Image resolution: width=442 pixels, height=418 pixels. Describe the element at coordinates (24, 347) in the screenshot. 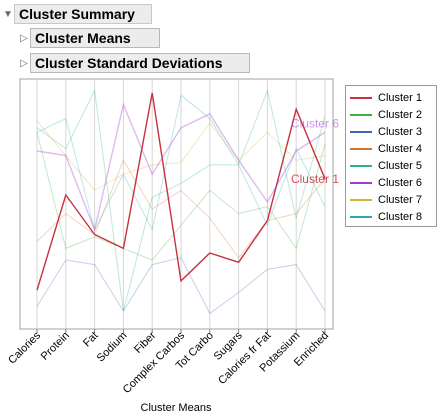

I see `x-tick-label: Calories` at that location.